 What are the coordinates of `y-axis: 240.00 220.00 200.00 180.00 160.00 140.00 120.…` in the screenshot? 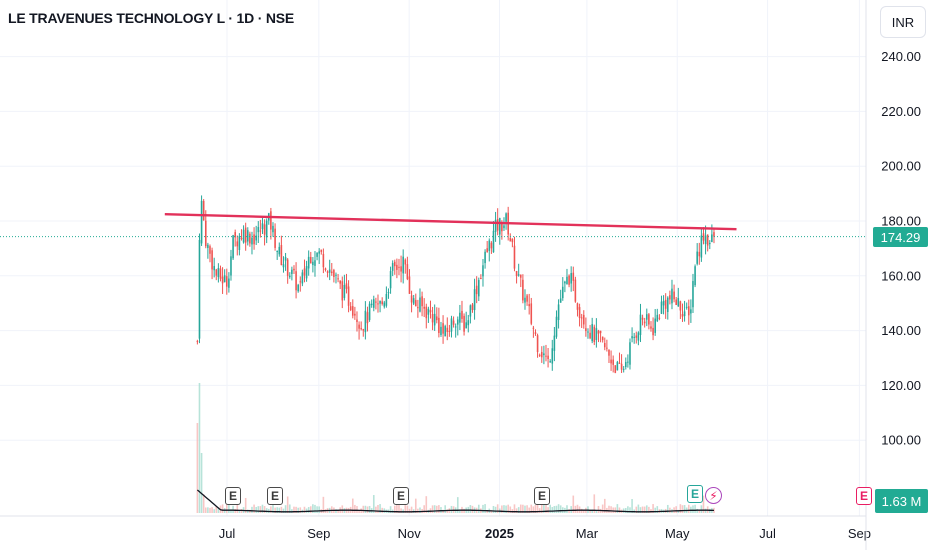 It's located at (901, 248).